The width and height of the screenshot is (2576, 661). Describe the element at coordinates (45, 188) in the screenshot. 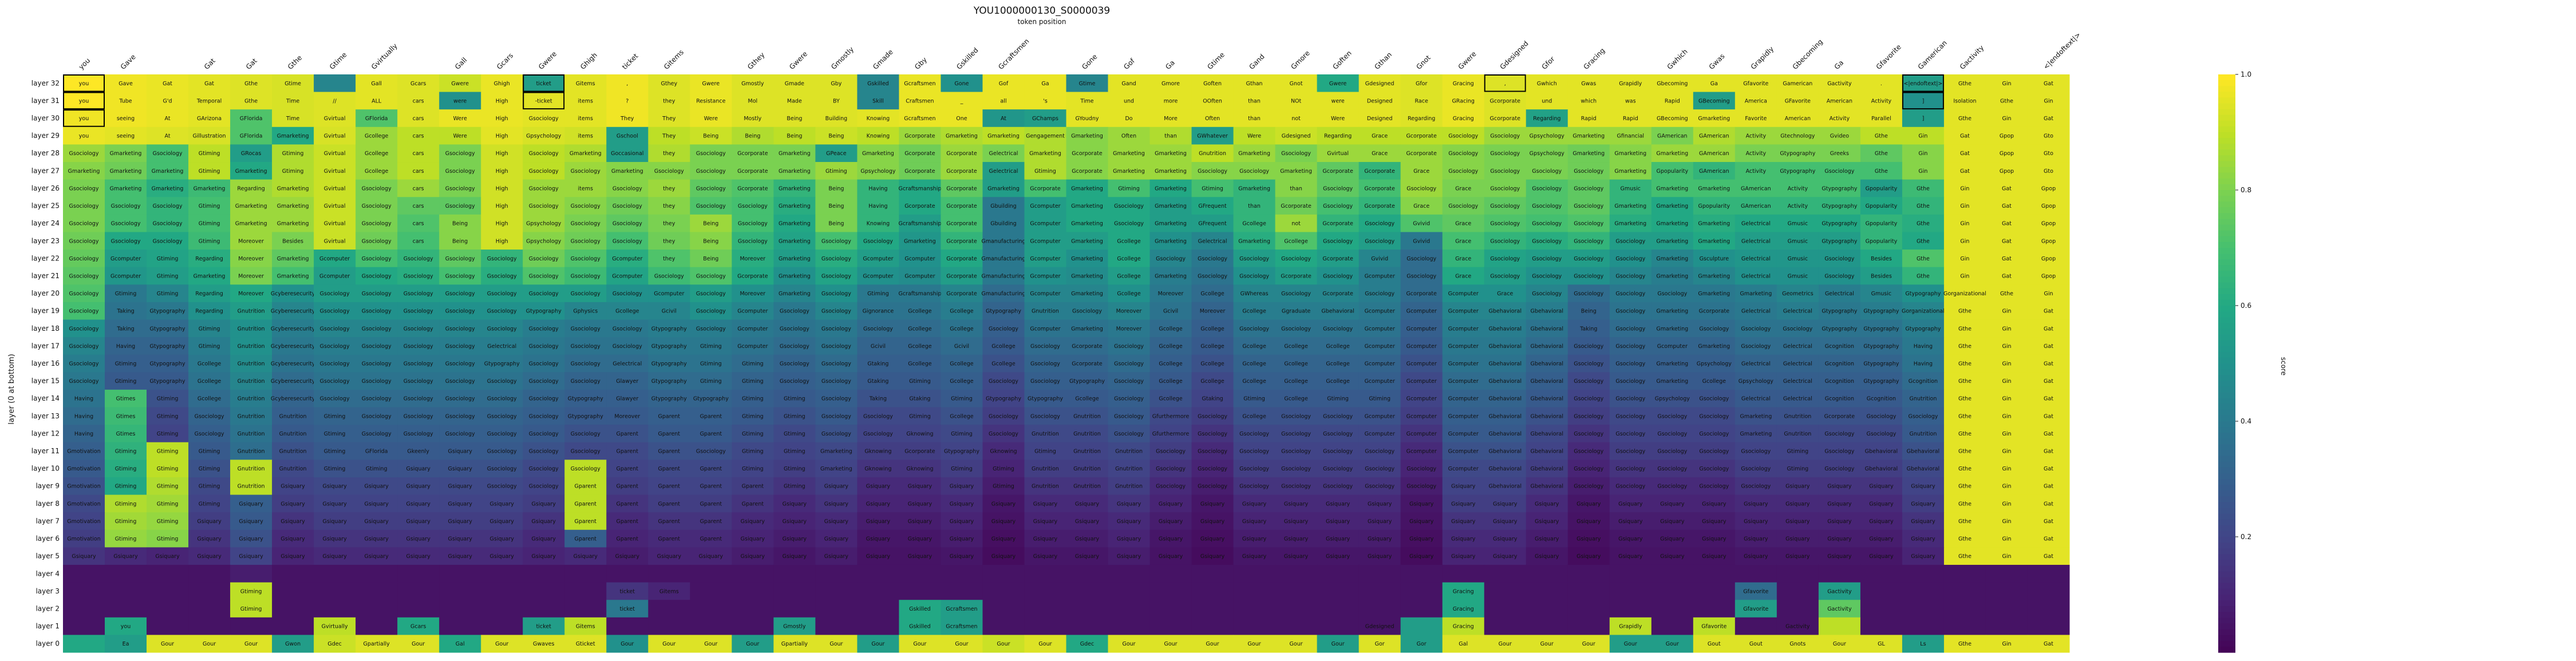

I see `y-tick-label: layer 26` at that location.